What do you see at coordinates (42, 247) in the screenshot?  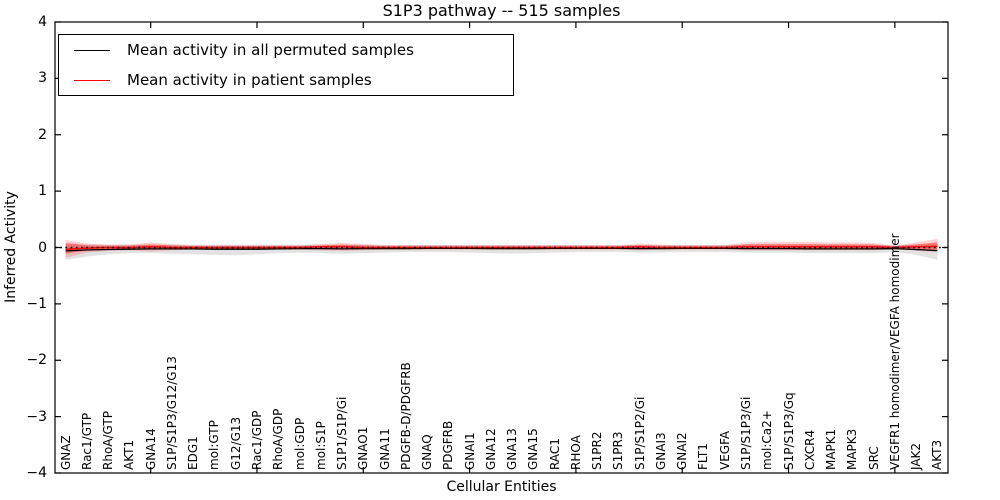 I see `y-tick-label: 0` at bounding box center [42, 247].